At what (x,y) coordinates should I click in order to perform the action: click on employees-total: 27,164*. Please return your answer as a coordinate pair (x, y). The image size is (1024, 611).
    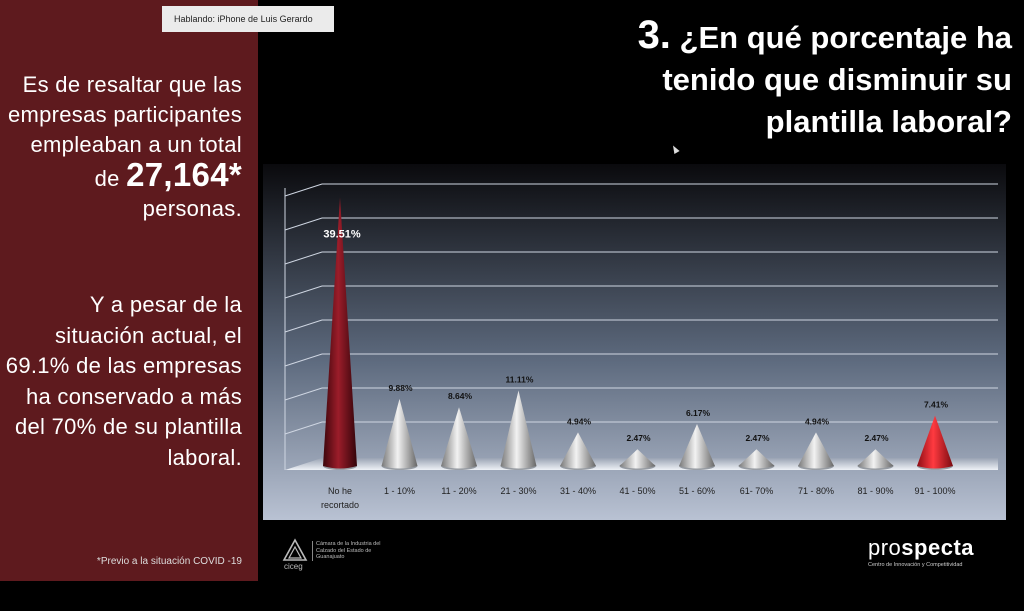
    Looking at the image, I should click on (184, 174).